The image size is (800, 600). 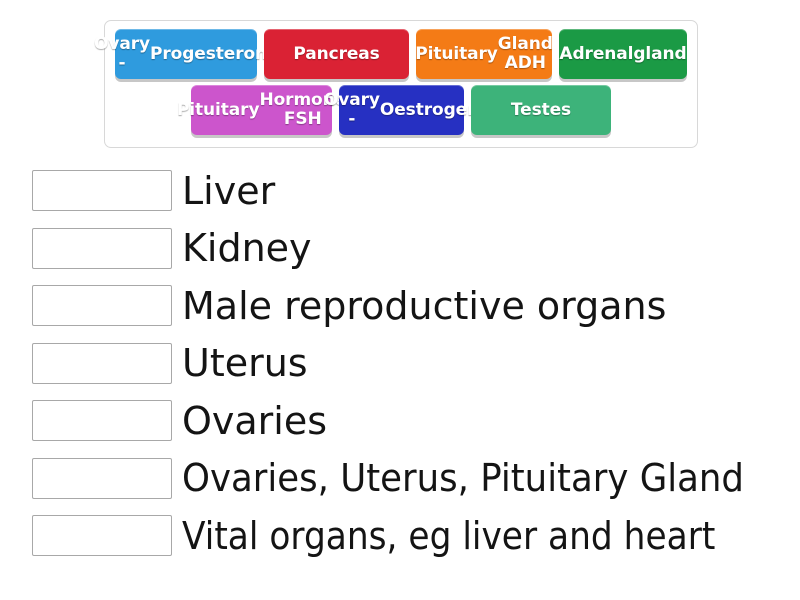 I want to click on answer-label: Kidney, so click(x=247, y=248).